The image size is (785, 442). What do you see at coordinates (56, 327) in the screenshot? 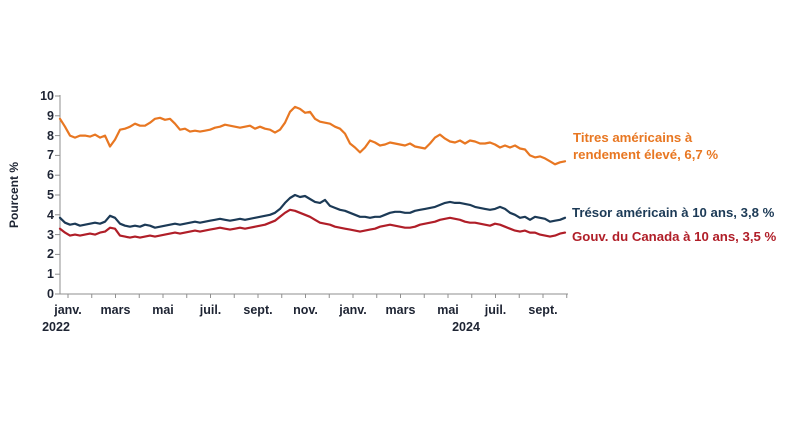
I see `x-year-label: 2022` at bounding box center [56, 327].